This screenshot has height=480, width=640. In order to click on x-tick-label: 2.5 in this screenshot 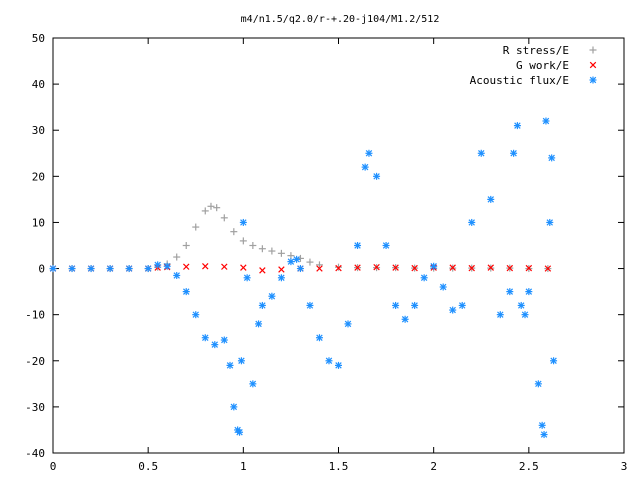, I will do `click(529, 466)`.